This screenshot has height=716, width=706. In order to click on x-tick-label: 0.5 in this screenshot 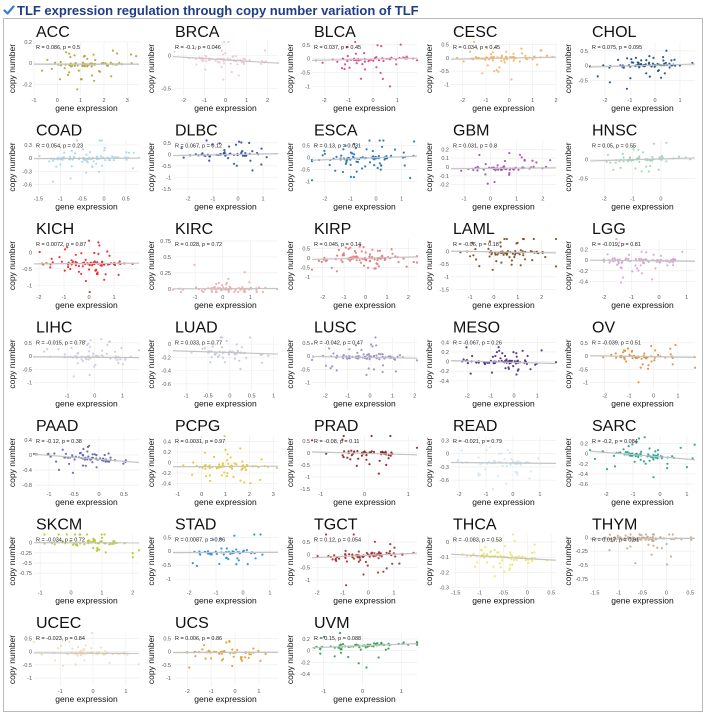, I will do `click(551, 594)`.